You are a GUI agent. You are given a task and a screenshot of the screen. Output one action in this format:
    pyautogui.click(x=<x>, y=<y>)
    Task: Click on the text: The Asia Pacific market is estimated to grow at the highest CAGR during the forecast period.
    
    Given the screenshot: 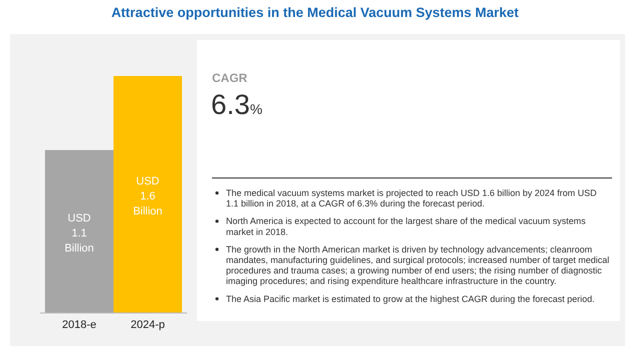 What is the action you would take?
    pyautogui.click(x=410, y=299)
    